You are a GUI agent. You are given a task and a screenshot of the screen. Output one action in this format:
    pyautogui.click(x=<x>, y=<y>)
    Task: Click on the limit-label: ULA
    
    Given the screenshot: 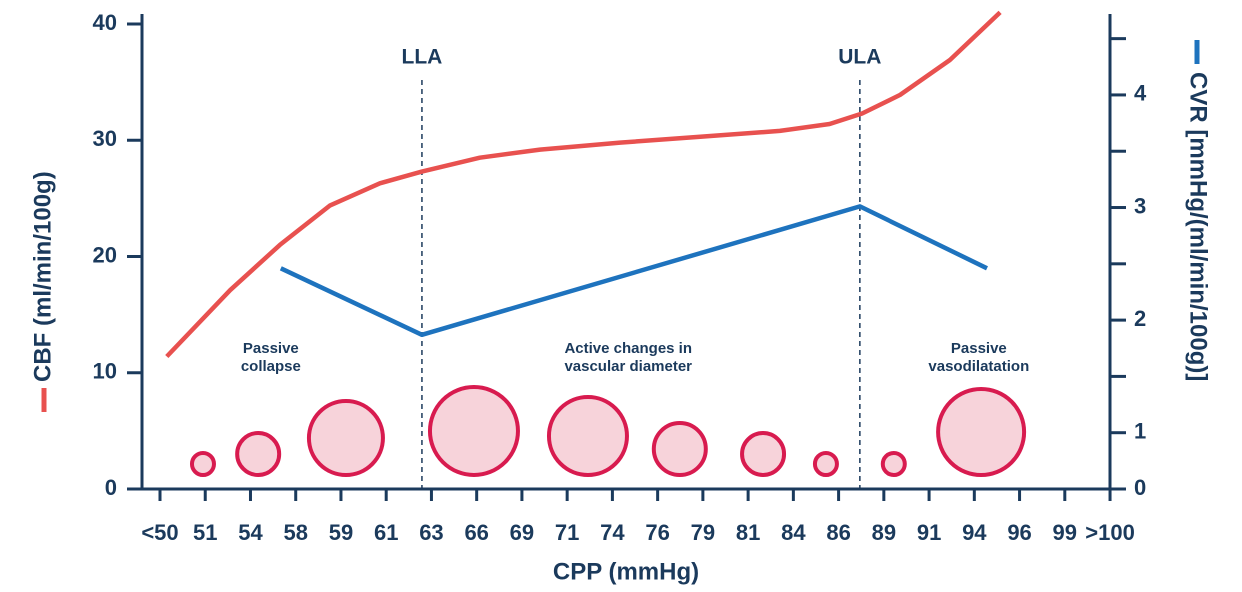 What is the action you would take?
    pyautogui.click(x=859, y=57)
    